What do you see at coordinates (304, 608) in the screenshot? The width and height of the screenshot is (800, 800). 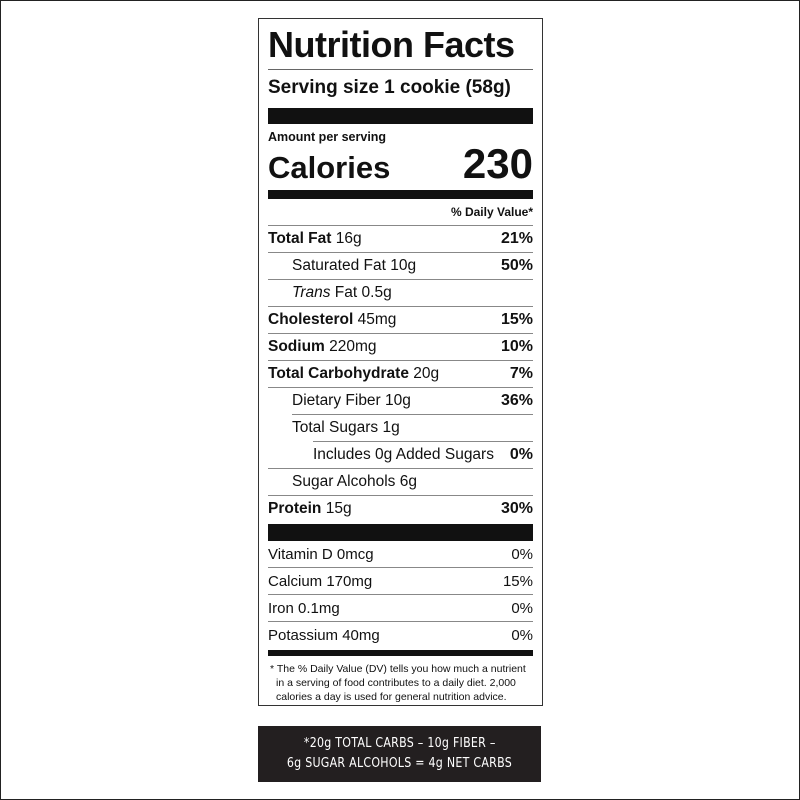 I see `vitamin-name: Iron 0.1mg` at bounding box center [304, 608].